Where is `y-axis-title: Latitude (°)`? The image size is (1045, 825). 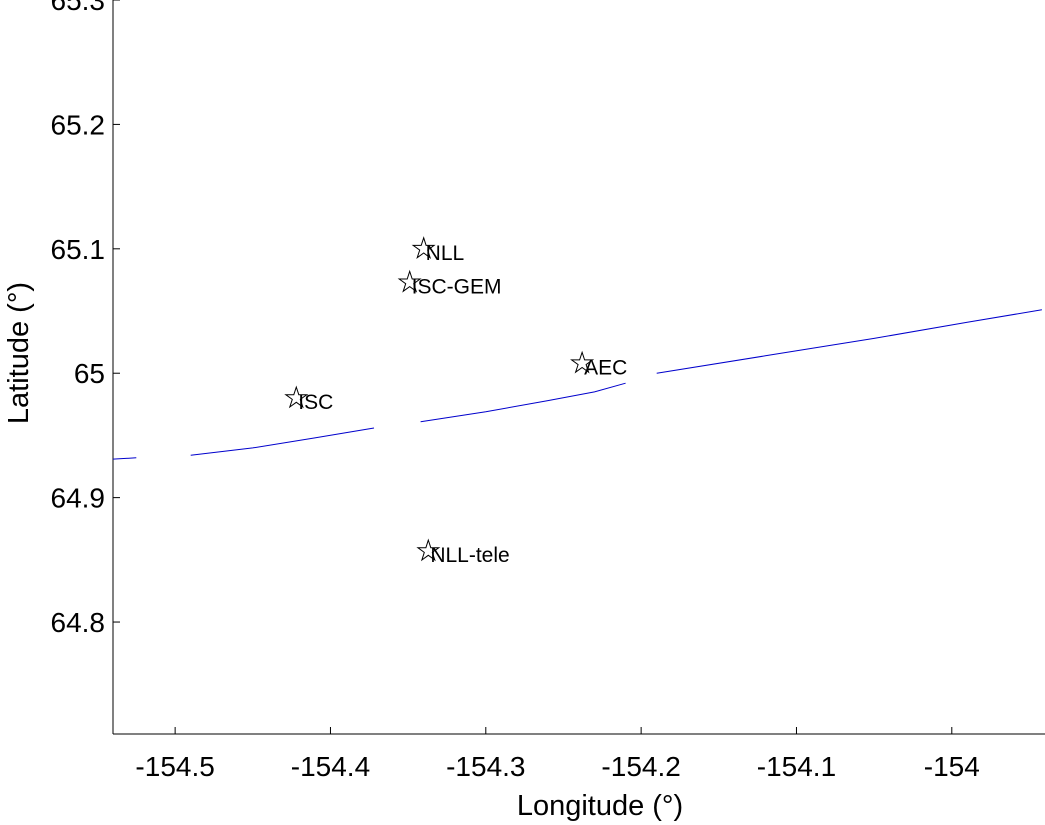 y-axis-title: Latitude (°) is located at coordinates (19, 353).